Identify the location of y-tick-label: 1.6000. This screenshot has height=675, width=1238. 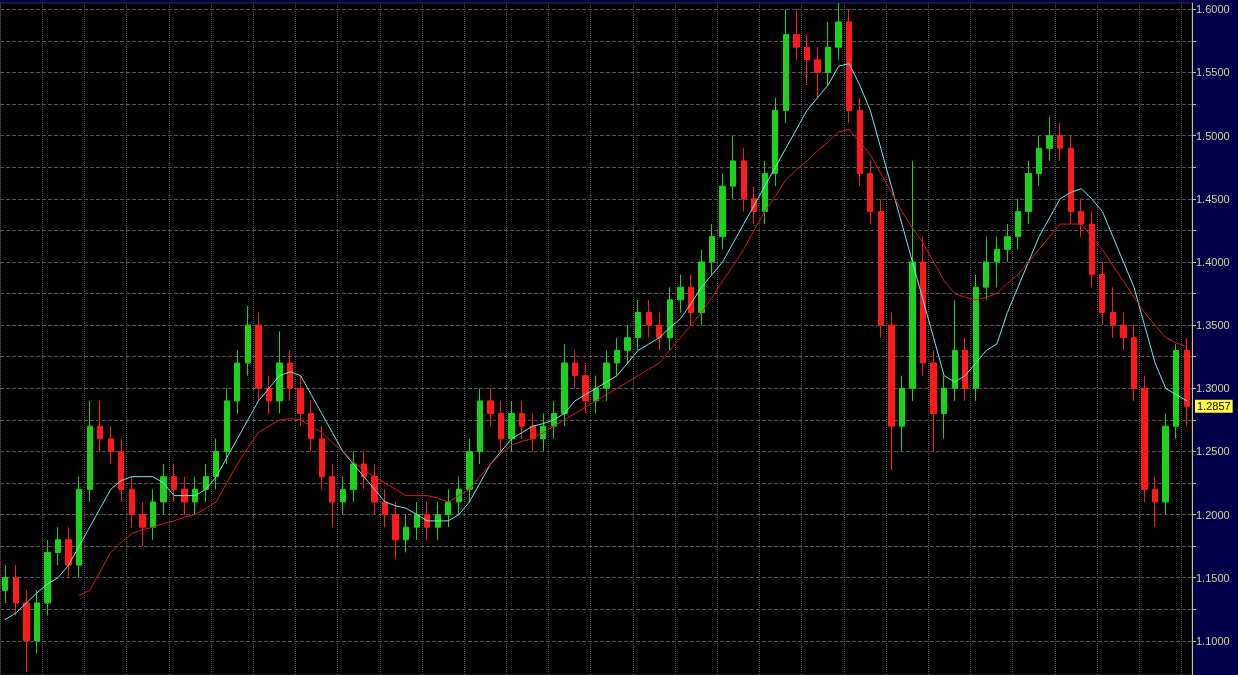
(1213, 9).